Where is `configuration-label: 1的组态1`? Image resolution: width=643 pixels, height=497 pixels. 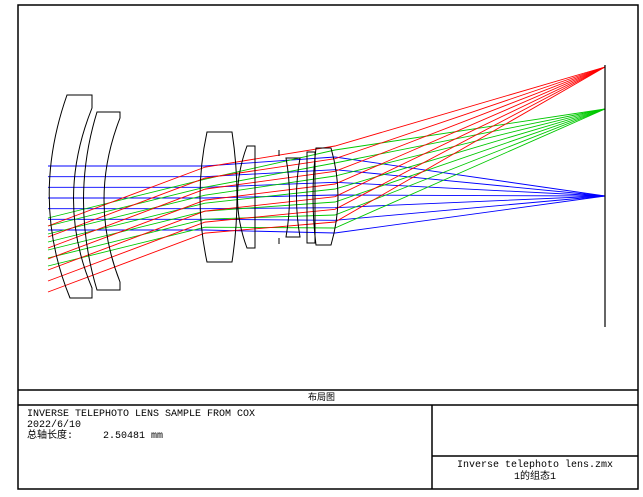 configuration-label: 1的组态1 is located at coordinates (534, 477).